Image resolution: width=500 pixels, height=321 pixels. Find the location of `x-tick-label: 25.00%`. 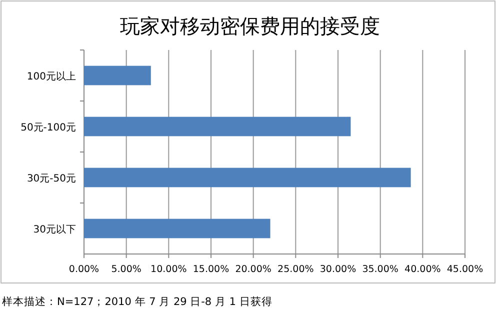

x-tick-label: 25.00% is located at coordinates (296, 269).